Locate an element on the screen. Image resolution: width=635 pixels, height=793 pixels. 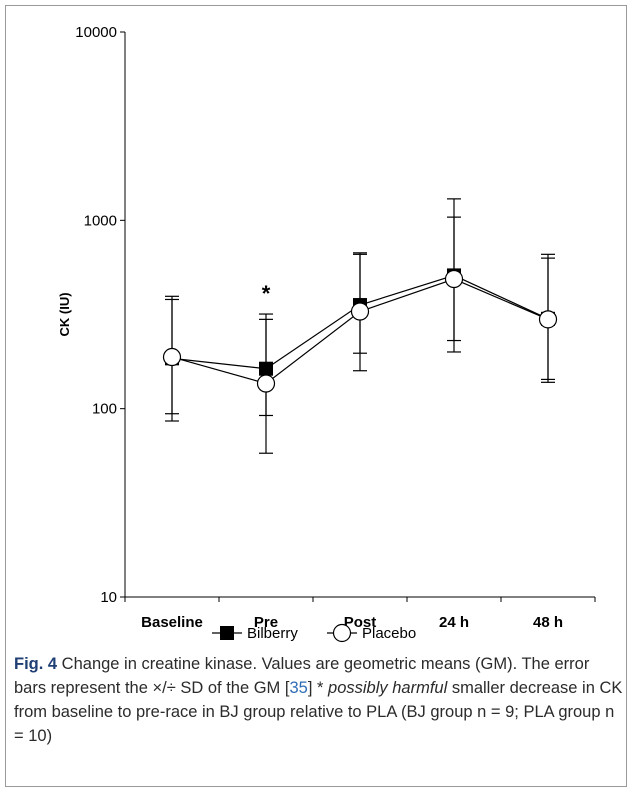
y-tick-label: 1000 is located at coordinates (100, 220).